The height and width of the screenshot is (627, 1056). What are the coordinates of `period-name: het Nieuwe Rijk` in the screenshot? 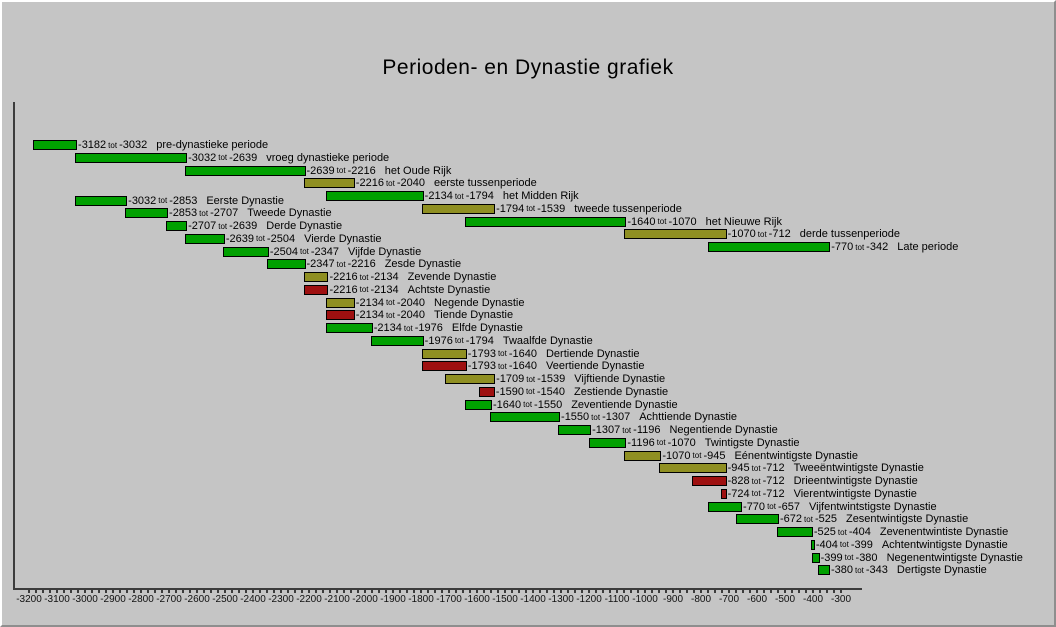 It's located at (743, 221).